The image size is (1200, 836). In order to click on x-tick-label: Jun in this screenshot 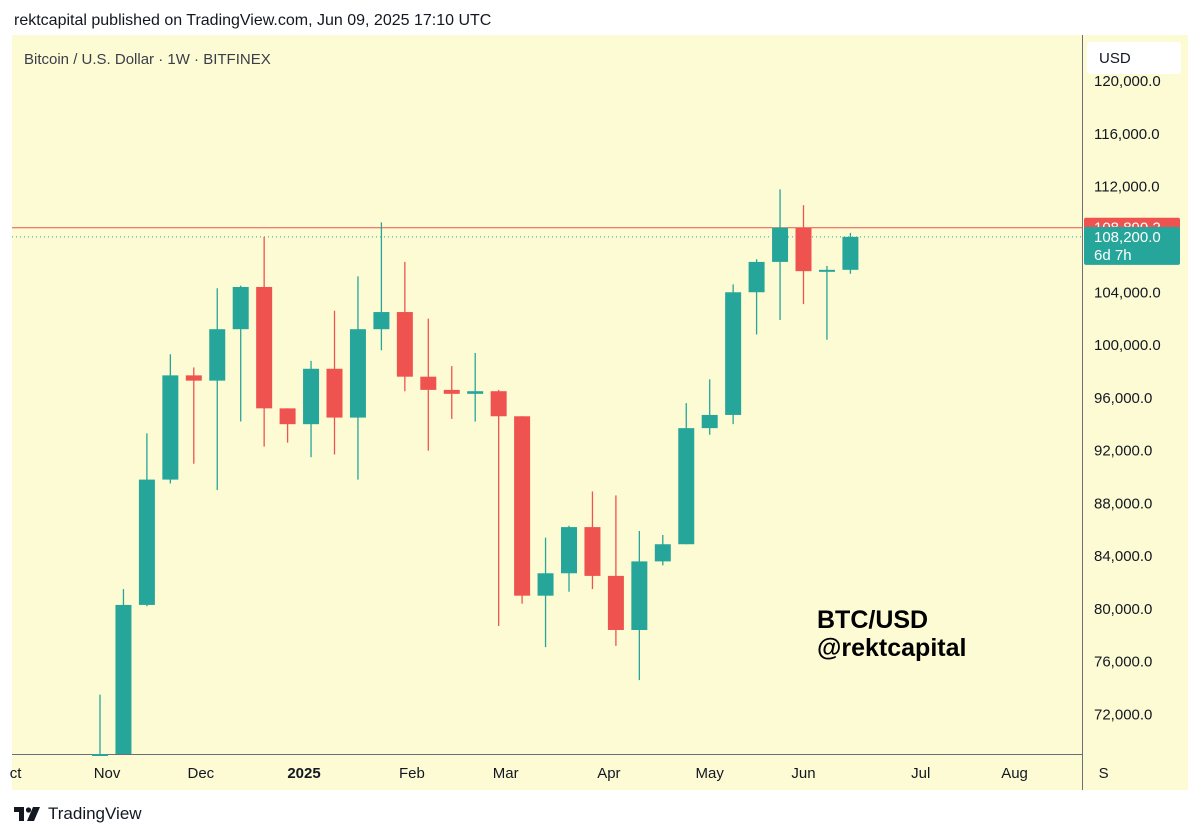, I will do `click(803, 773)`.